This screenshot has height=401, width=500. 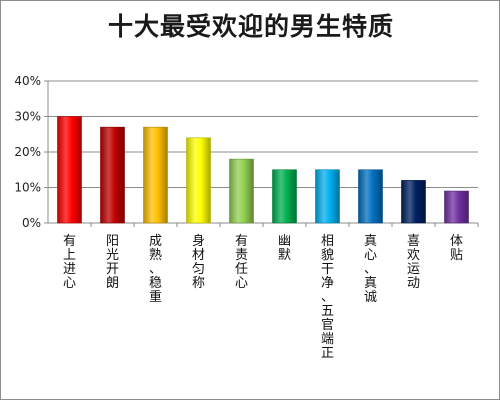 I want to click on y-tick-labels: 0% 10% 20% 30% 40%, so click(x=27, y=152).